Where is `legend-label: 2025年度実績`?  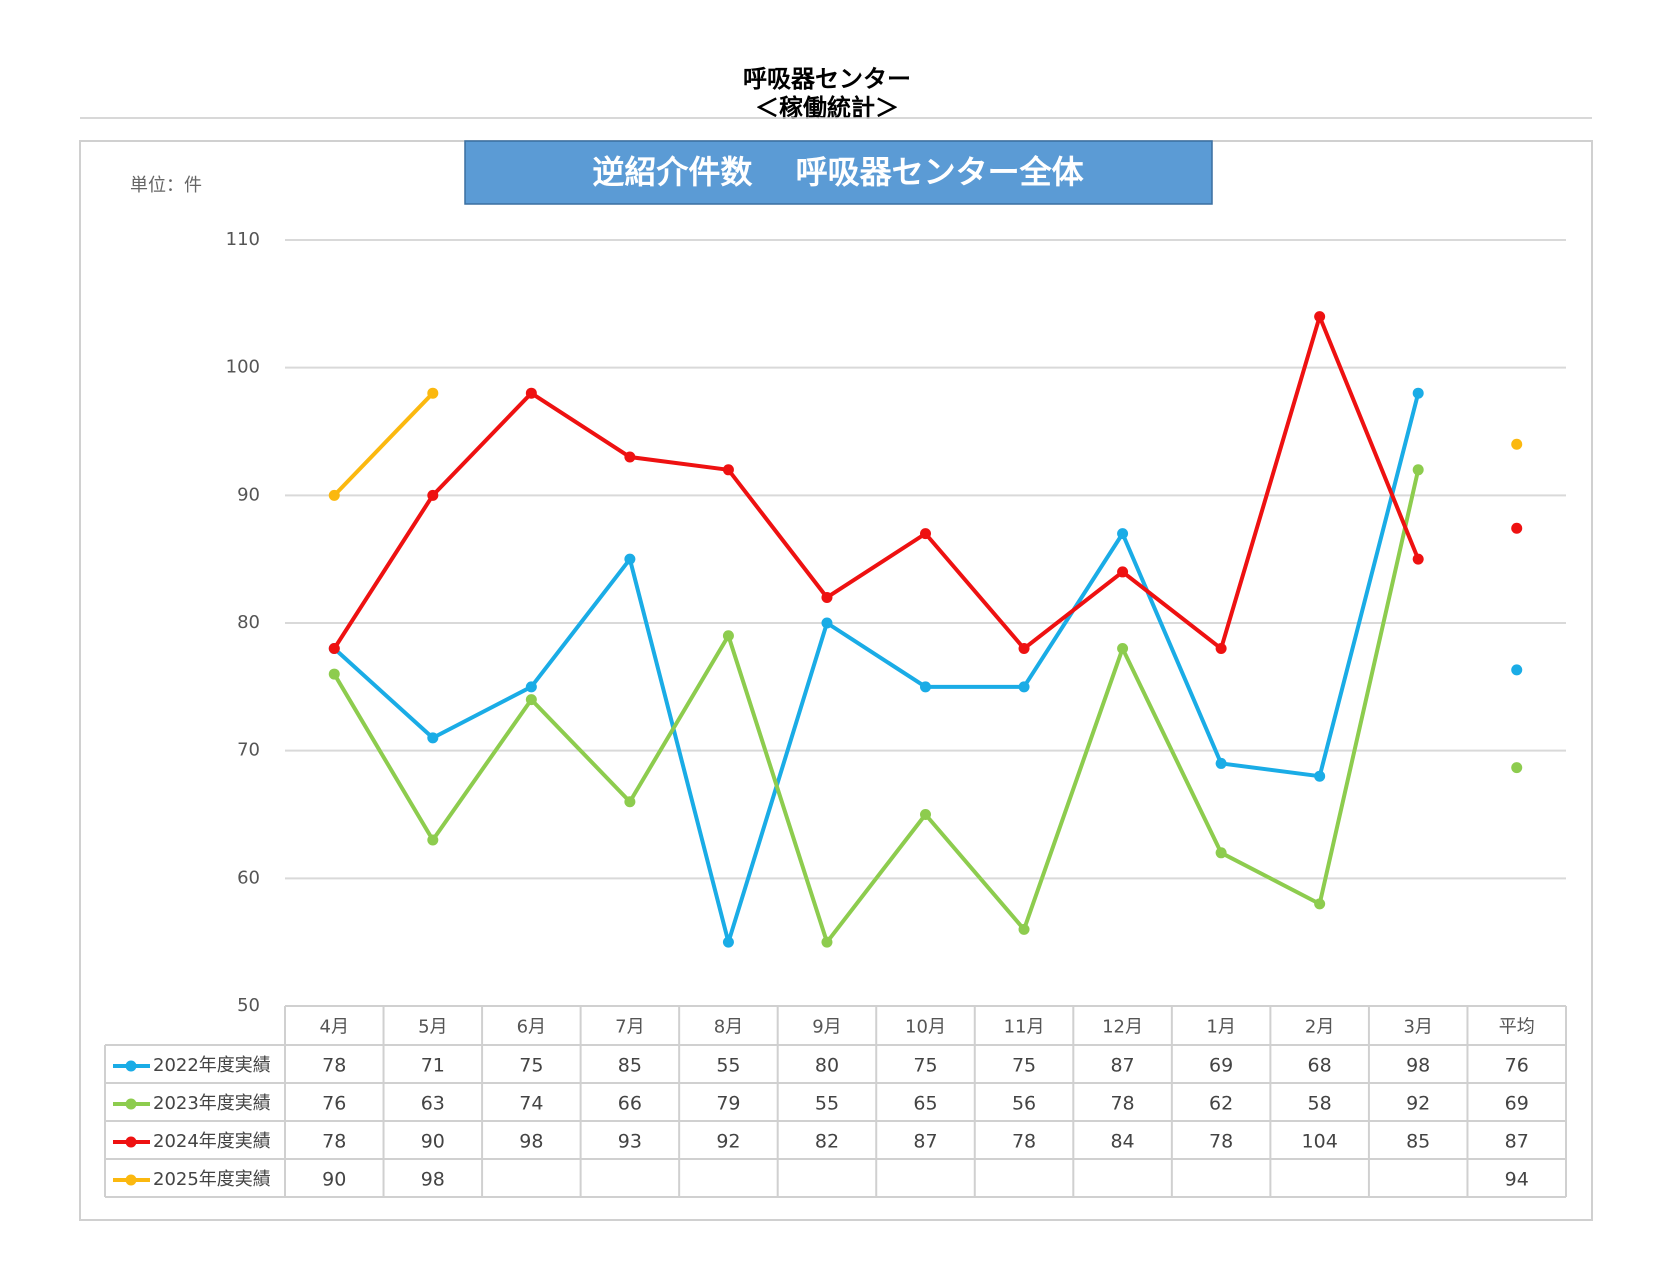
legend-label: 2025年度実績 is located at coordinates (212, 1179).